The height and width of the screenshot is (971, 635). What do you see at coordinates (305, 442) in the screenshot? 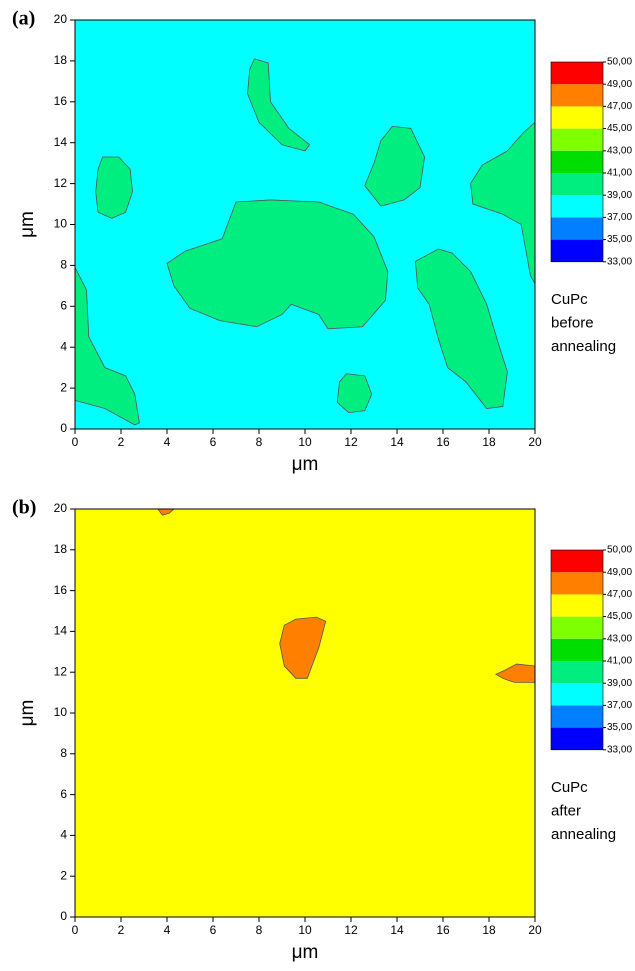
I see `x-tick-label: 10` at bounding box center [305, 442].